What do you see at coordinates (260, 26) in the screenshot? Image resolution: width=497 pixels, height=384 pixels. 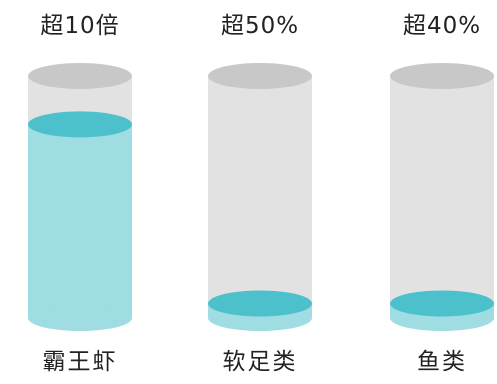 I see `cylinder-top-label: 超50%` at bounding box center [260, 26].